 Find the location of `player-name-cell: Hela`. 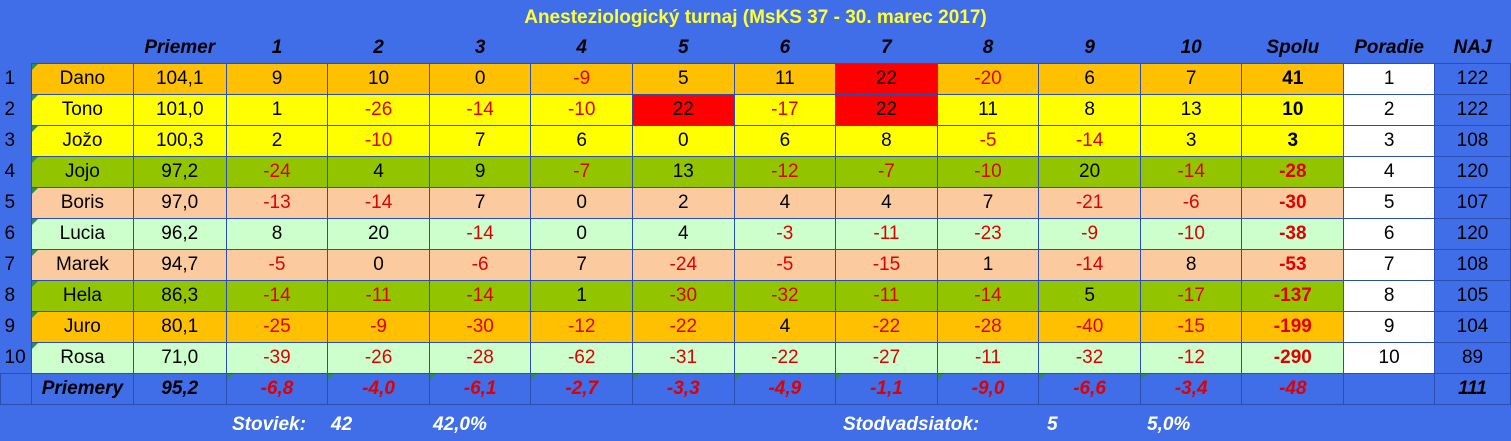

player-name-cell: Hela is located at coordinates (82, 296).